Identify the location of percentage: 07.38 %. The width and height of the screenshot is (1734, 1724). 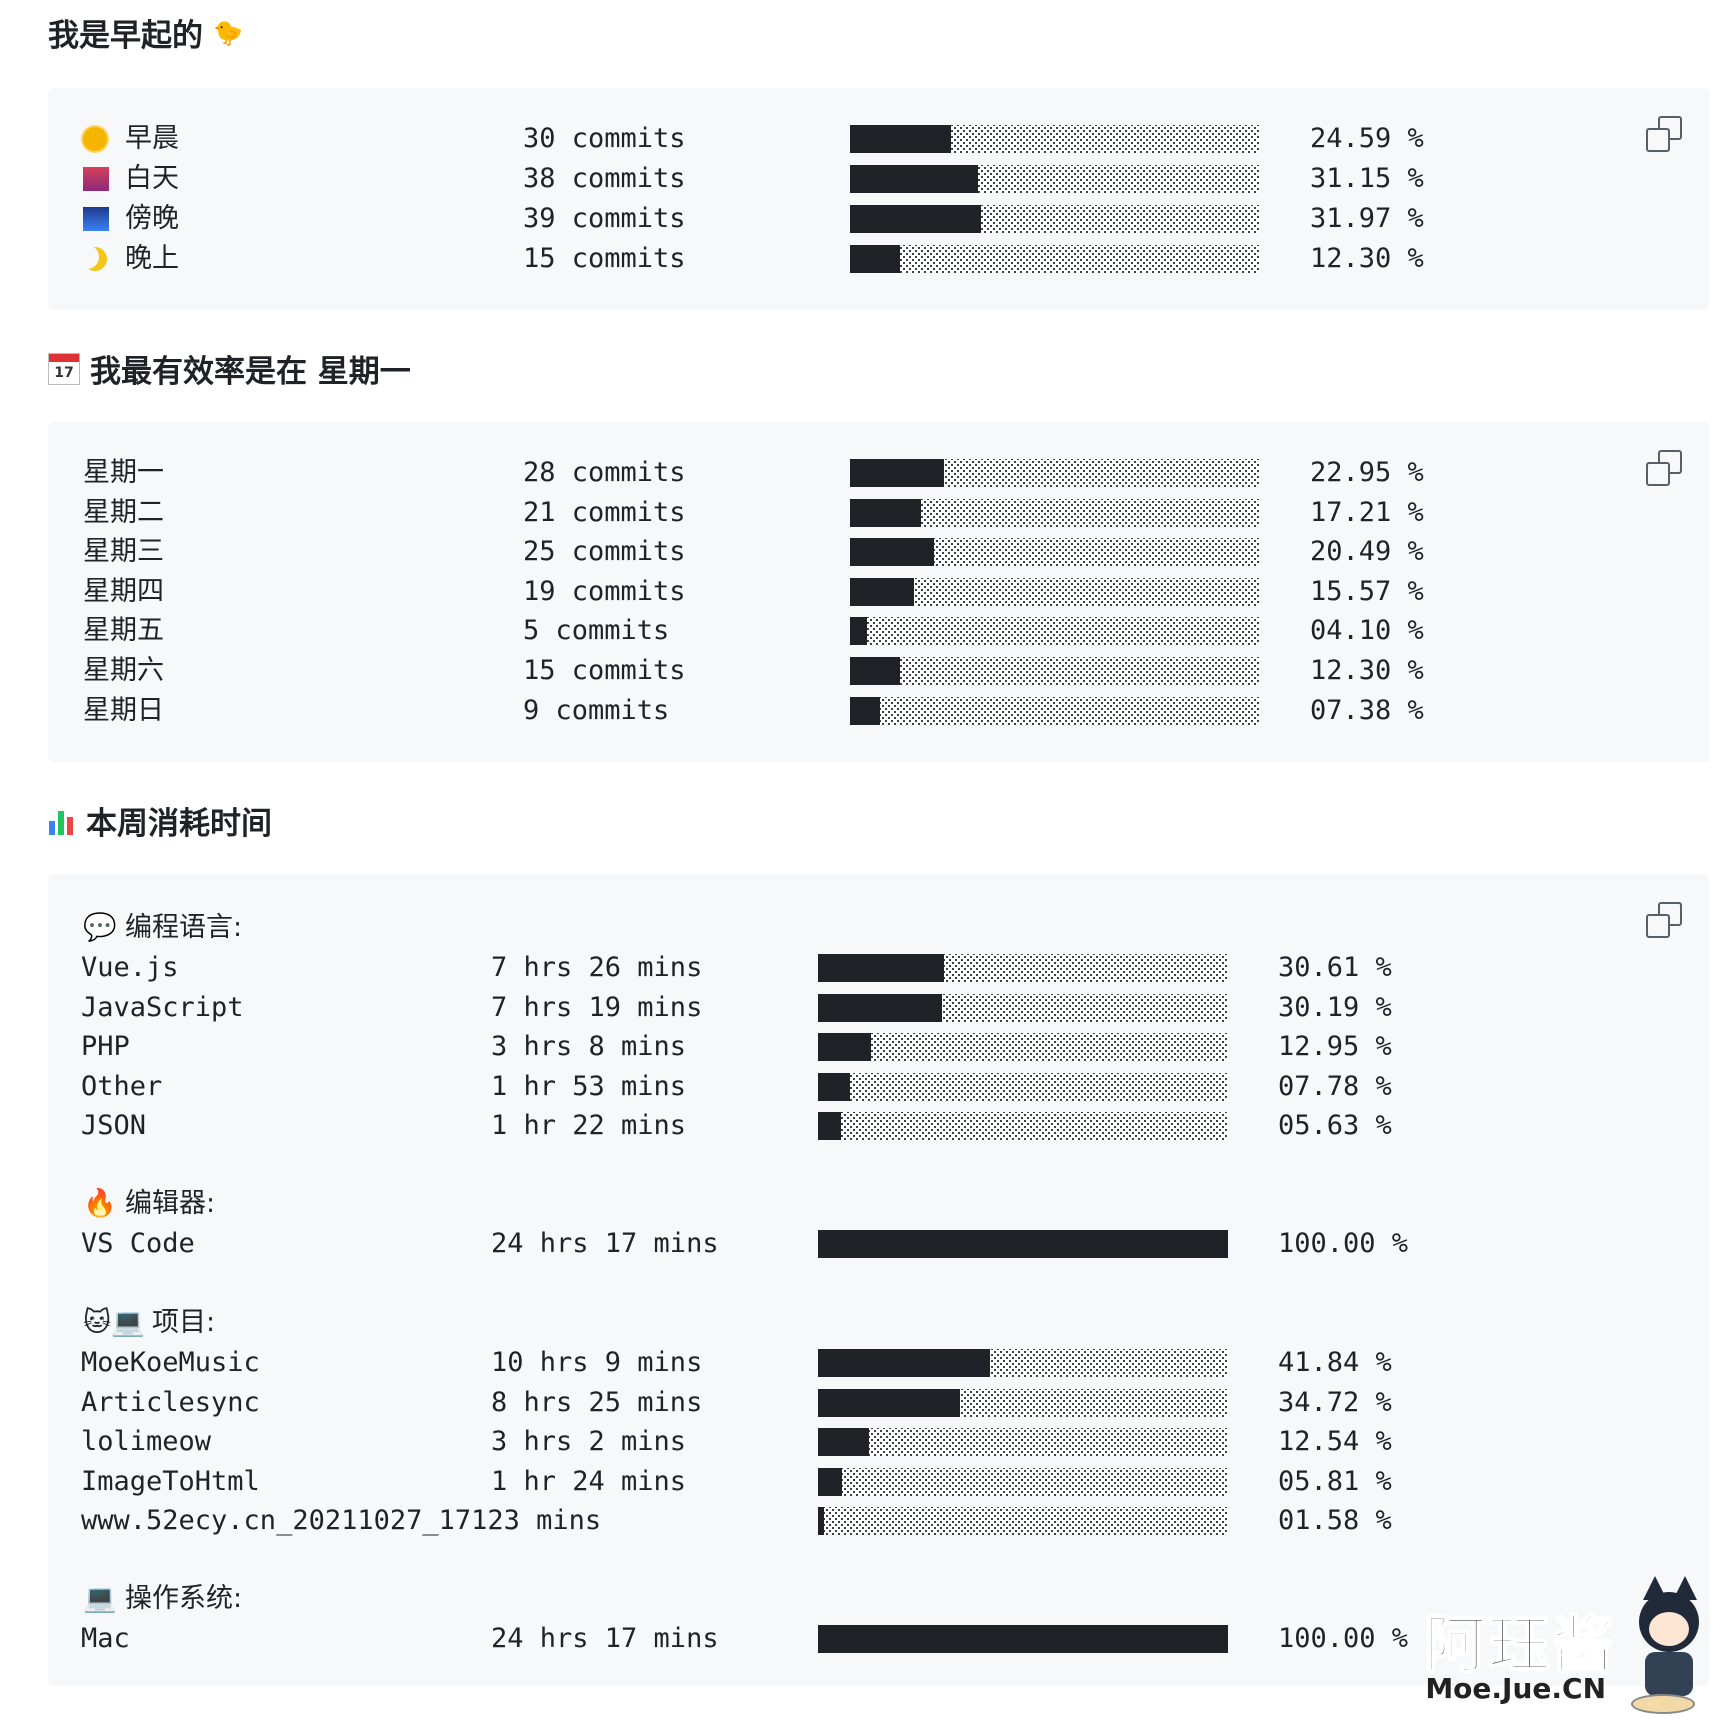
(1367, 710).